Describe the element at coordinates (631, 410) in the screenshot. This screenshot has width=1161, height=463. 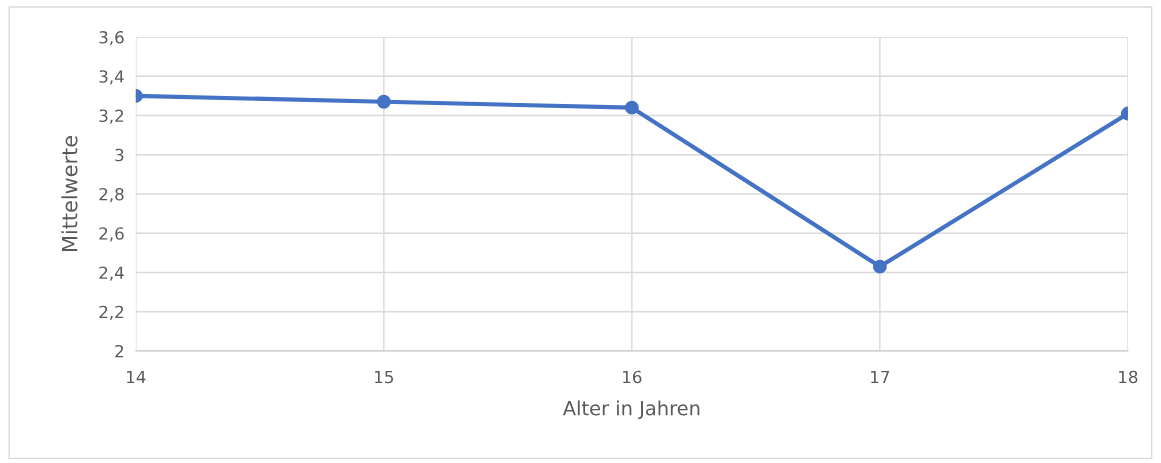
I see `x-axis-title: Alter in Jahren` at that location.